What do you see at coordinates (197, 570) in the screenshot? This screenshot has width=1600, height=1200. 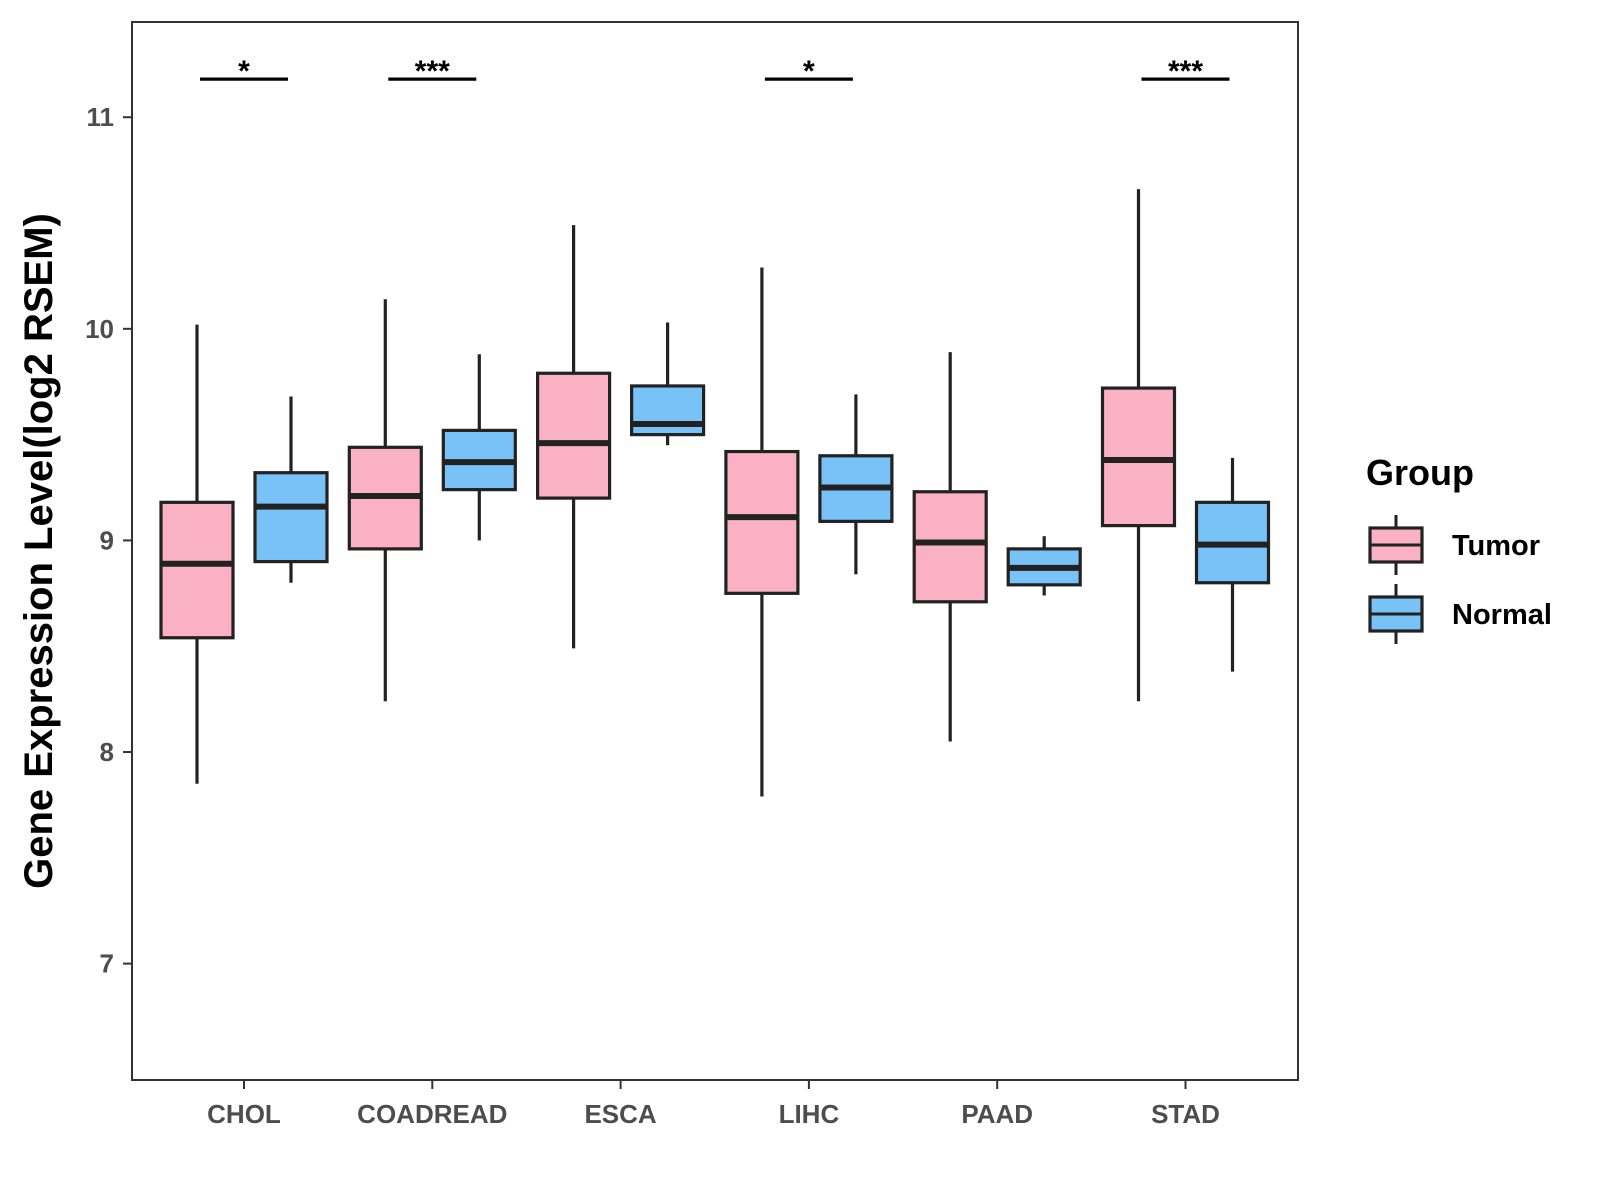 I see `box-rect-tumor-chol` at bounding box center [197, 570].